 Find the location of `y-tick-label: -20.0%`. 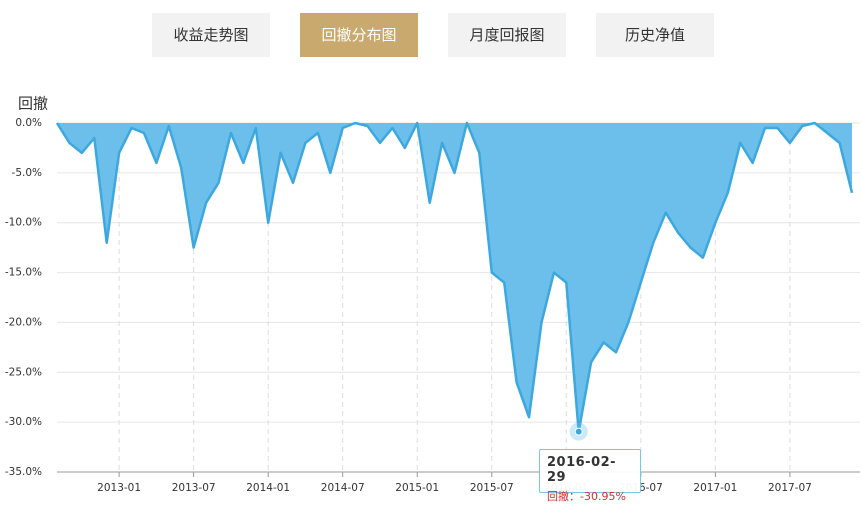

y-tick-label: -20.0% is located at coordinates (23, 322).